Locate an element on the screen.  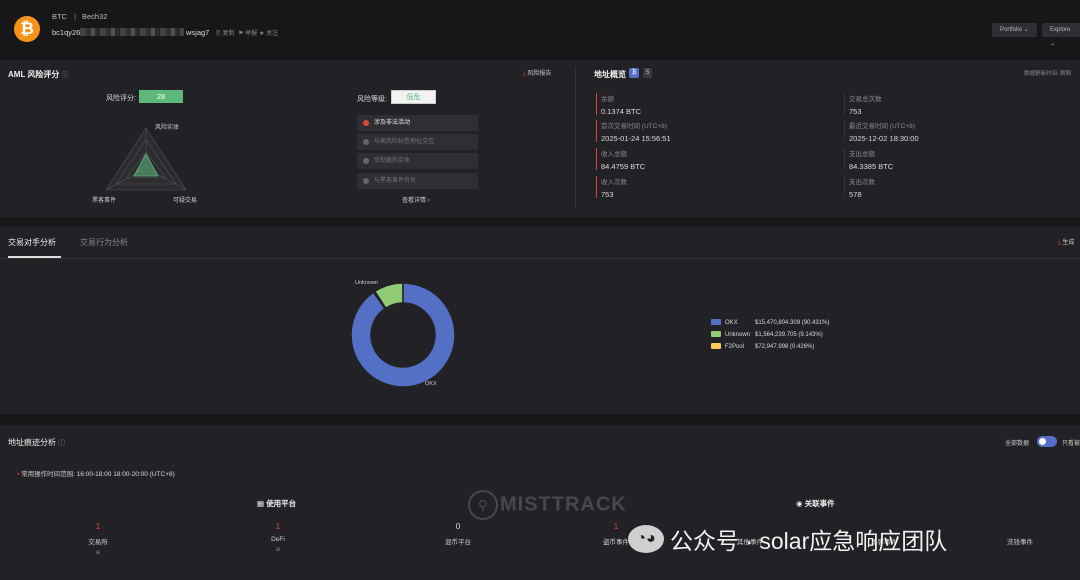
chevron-down-icon: ⌄ is located at coordinates (1053, 44).